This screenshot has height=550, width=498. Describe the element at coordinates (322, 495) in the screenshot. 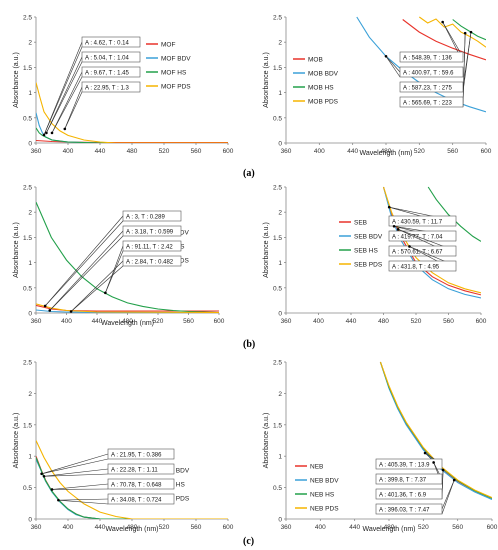

I see `legend-entry: NEB HS` at that location.